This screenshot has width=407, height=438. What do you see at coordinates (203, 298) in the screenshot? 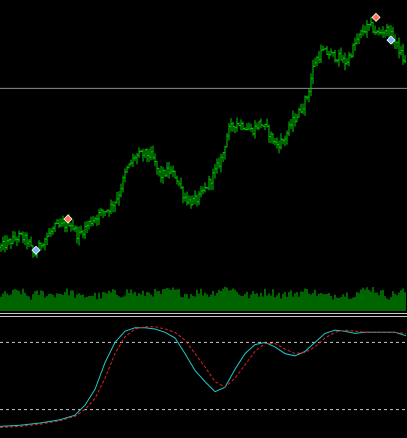
I see `volume-panel` at bounding box center [203, 298].